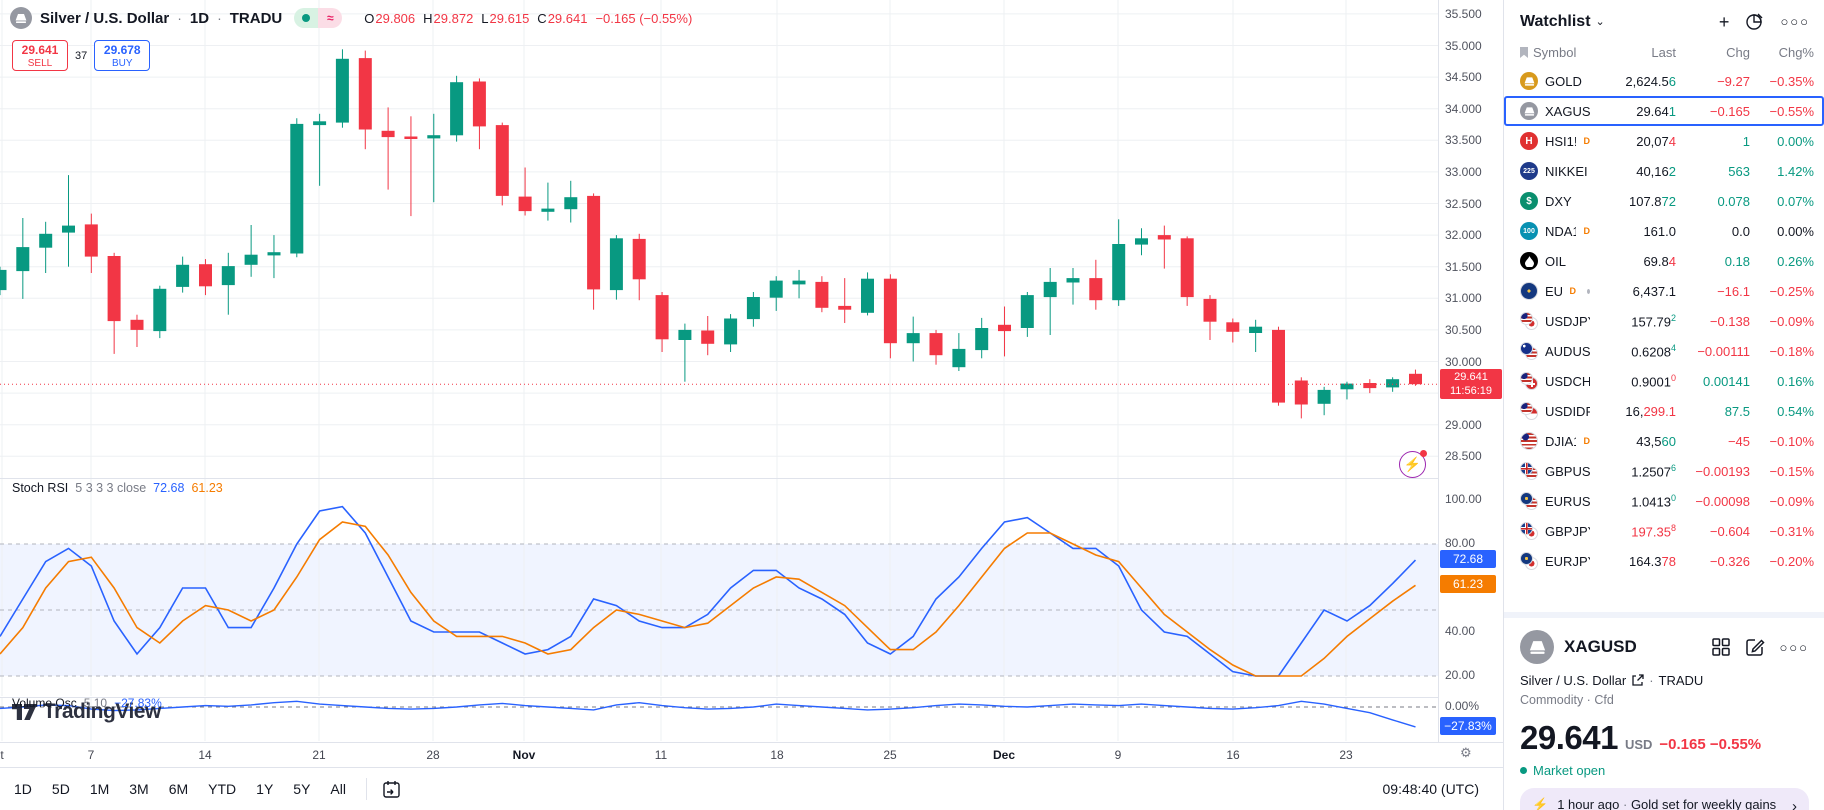 This screenshot has height=810, width=1824. Describe the element at coordinates (562, 18) in the screenshot. I see `ohlc-c: C29.641` at that location.